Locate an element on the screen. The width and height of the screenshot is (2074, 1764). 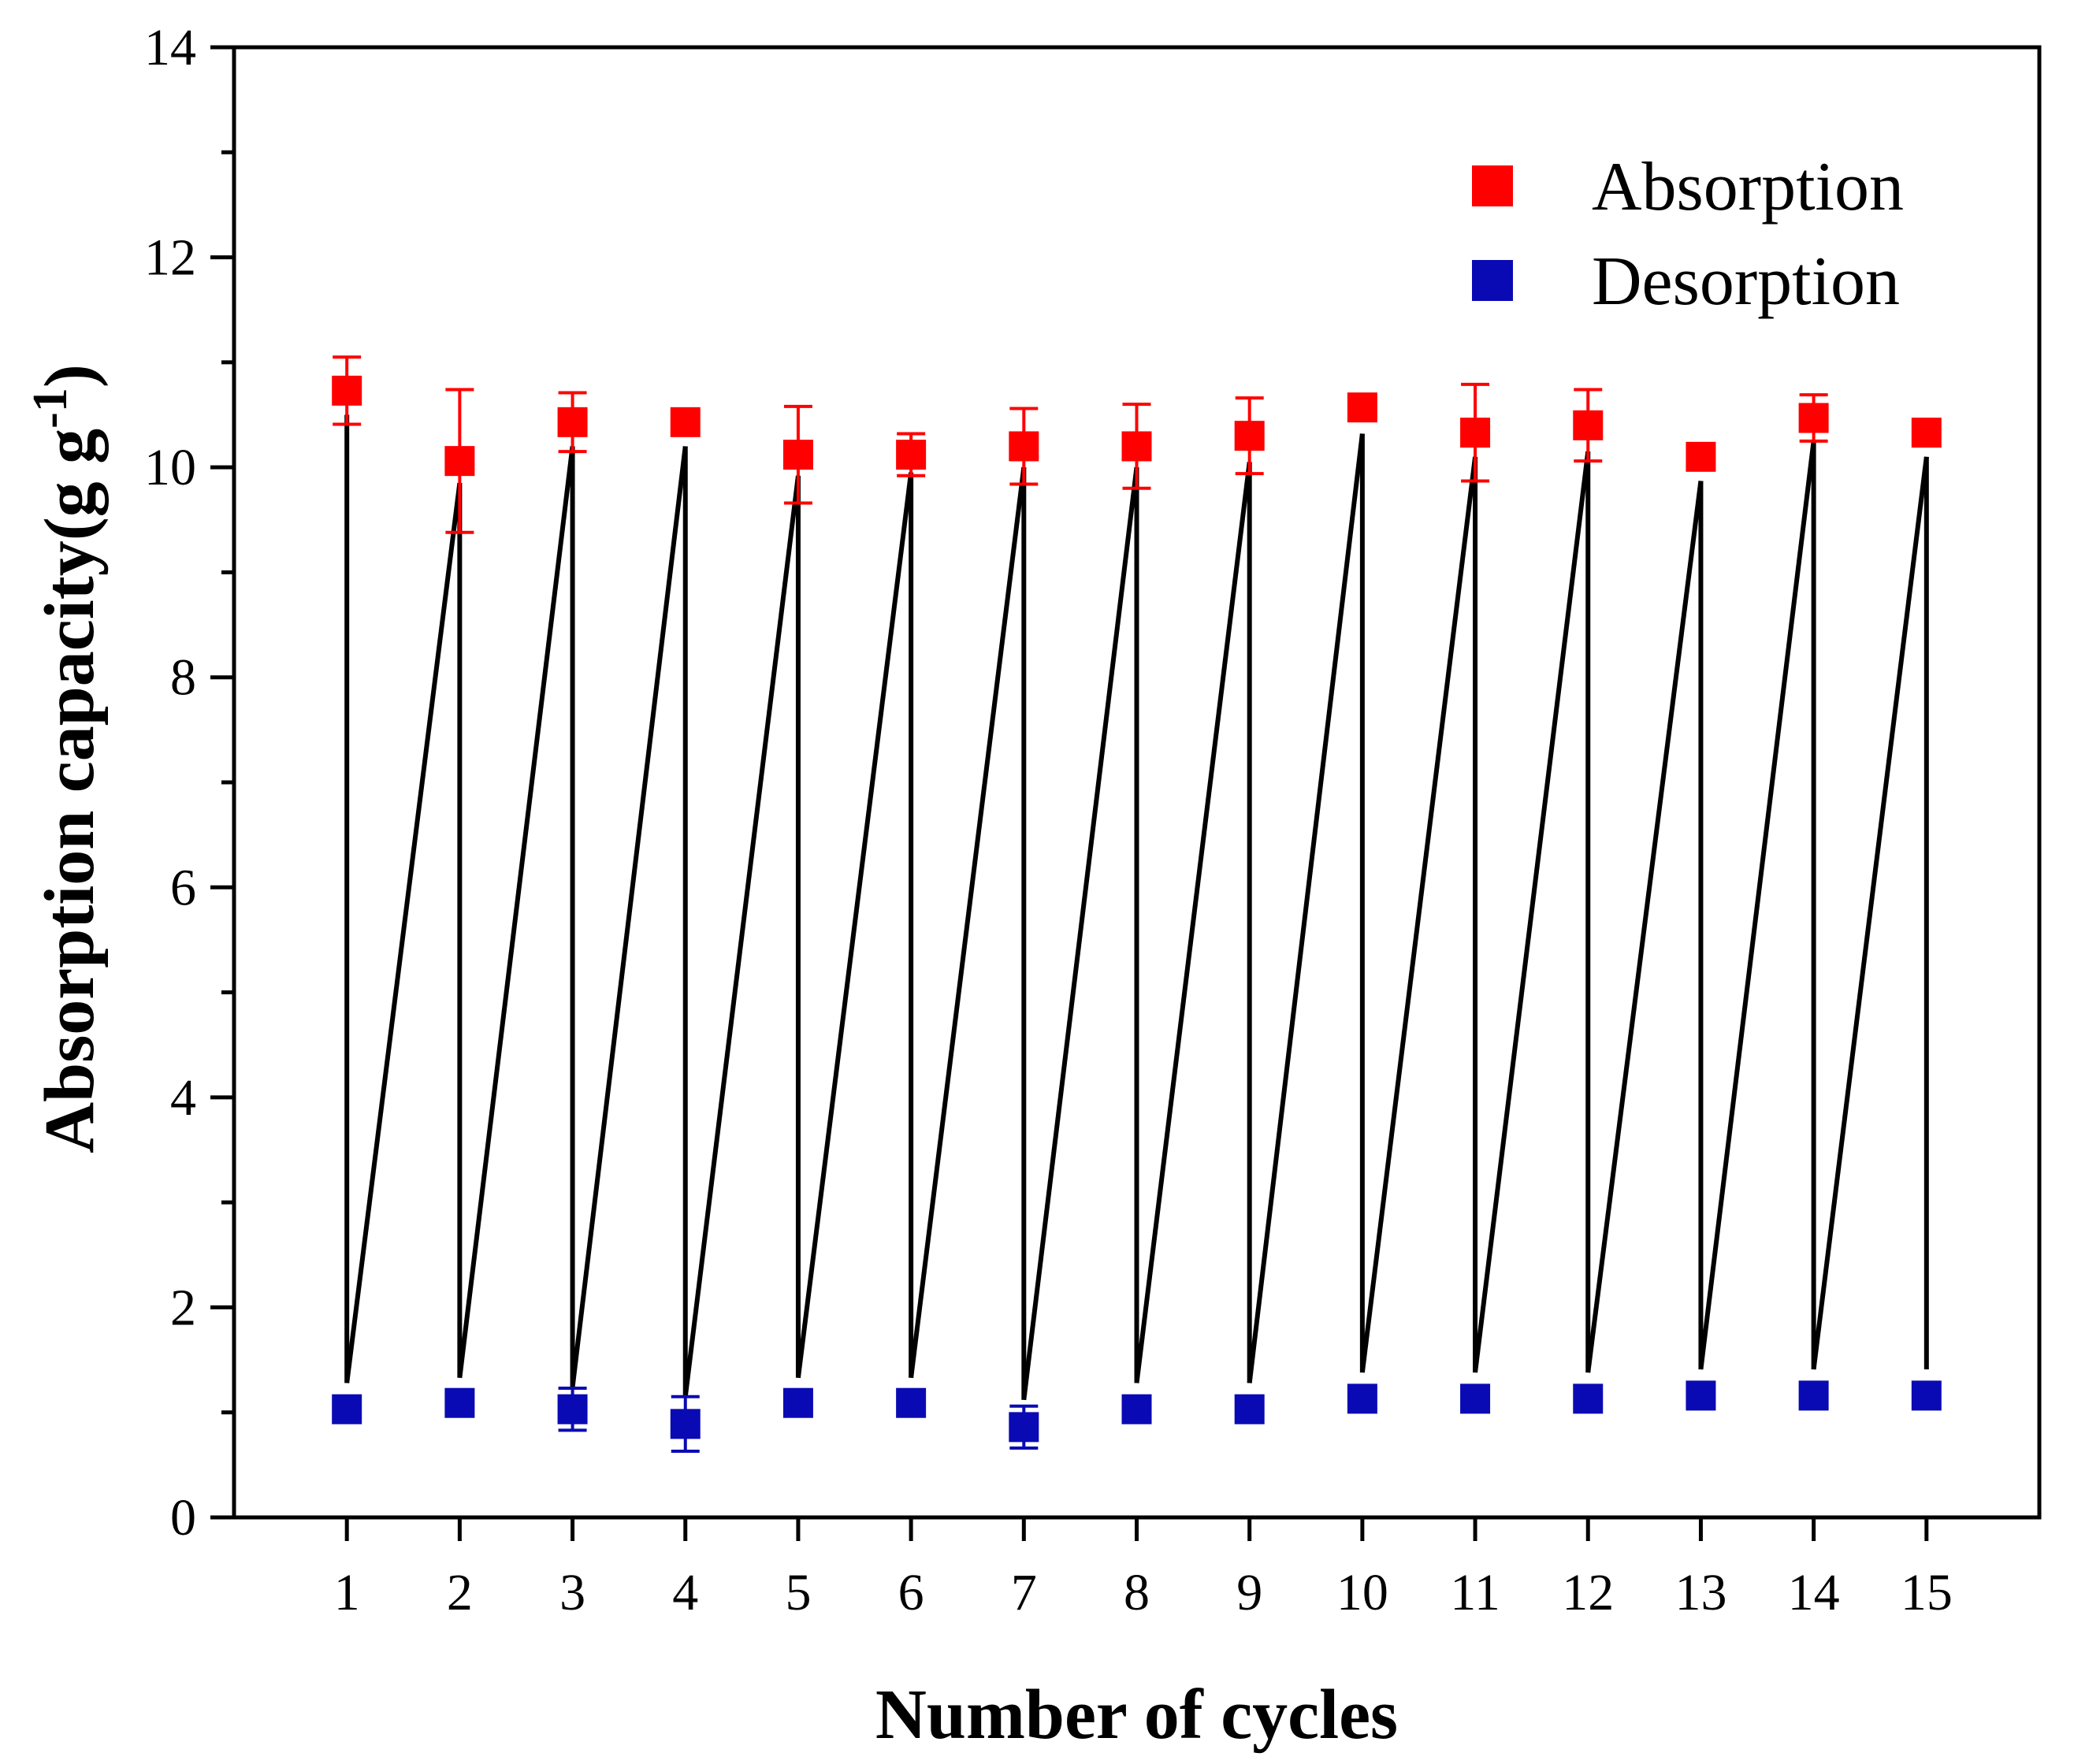
legend-label-desorption: Desorption is located at coordinates (1746, 281).